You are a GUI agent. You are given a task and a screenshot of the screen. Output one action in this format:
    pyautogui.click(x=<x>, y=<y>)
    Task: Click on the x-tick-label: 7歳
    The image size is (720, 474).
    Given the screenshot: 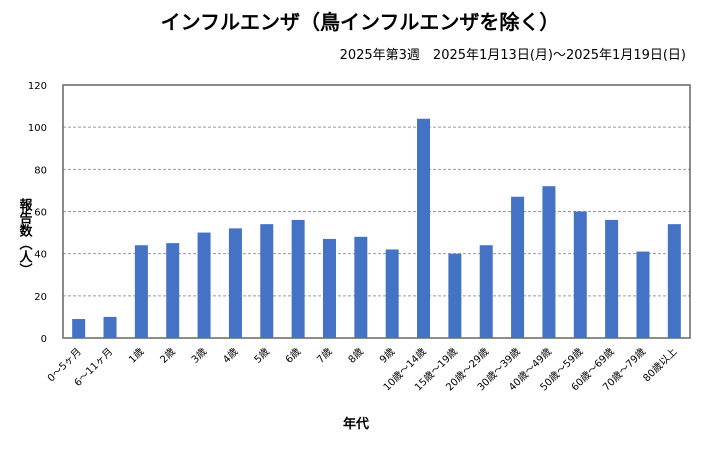 What is the action you would take?
    pyautogui.click(x=325, y=356)
    